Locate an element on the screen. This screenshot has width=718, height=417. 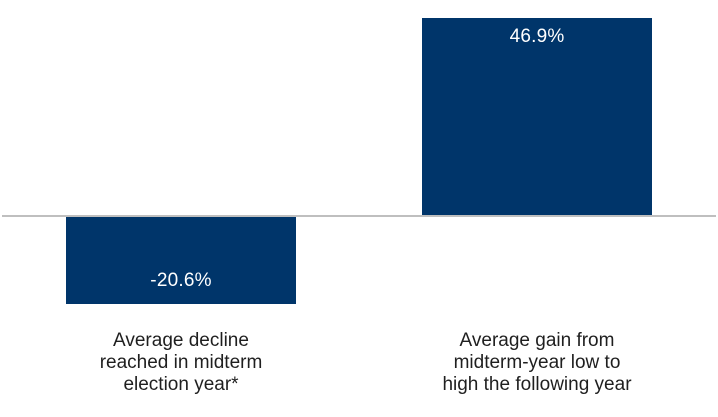
x-axis-baseline is located at coordinates (359, 216).